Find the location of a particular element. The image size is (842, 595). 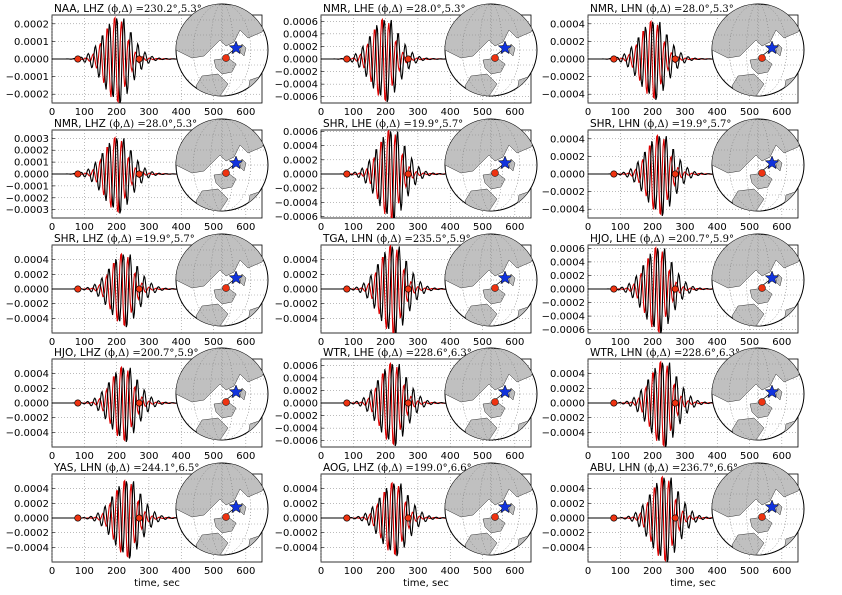

y-tick-label: 0.0003 is located at coordinates (31, 139).